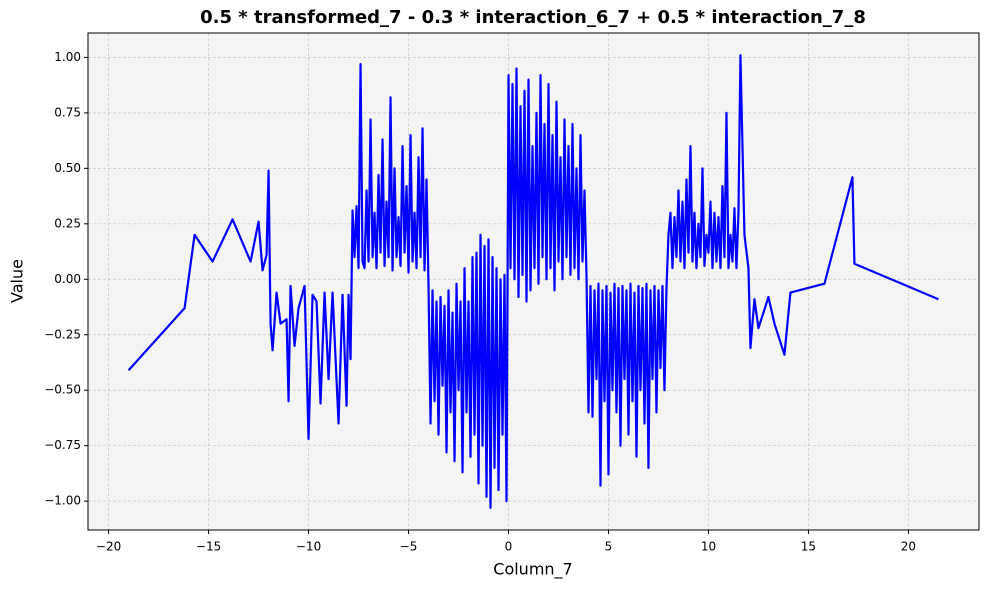  I want to click on y-tick-label: 1.00, so click(67, 57).